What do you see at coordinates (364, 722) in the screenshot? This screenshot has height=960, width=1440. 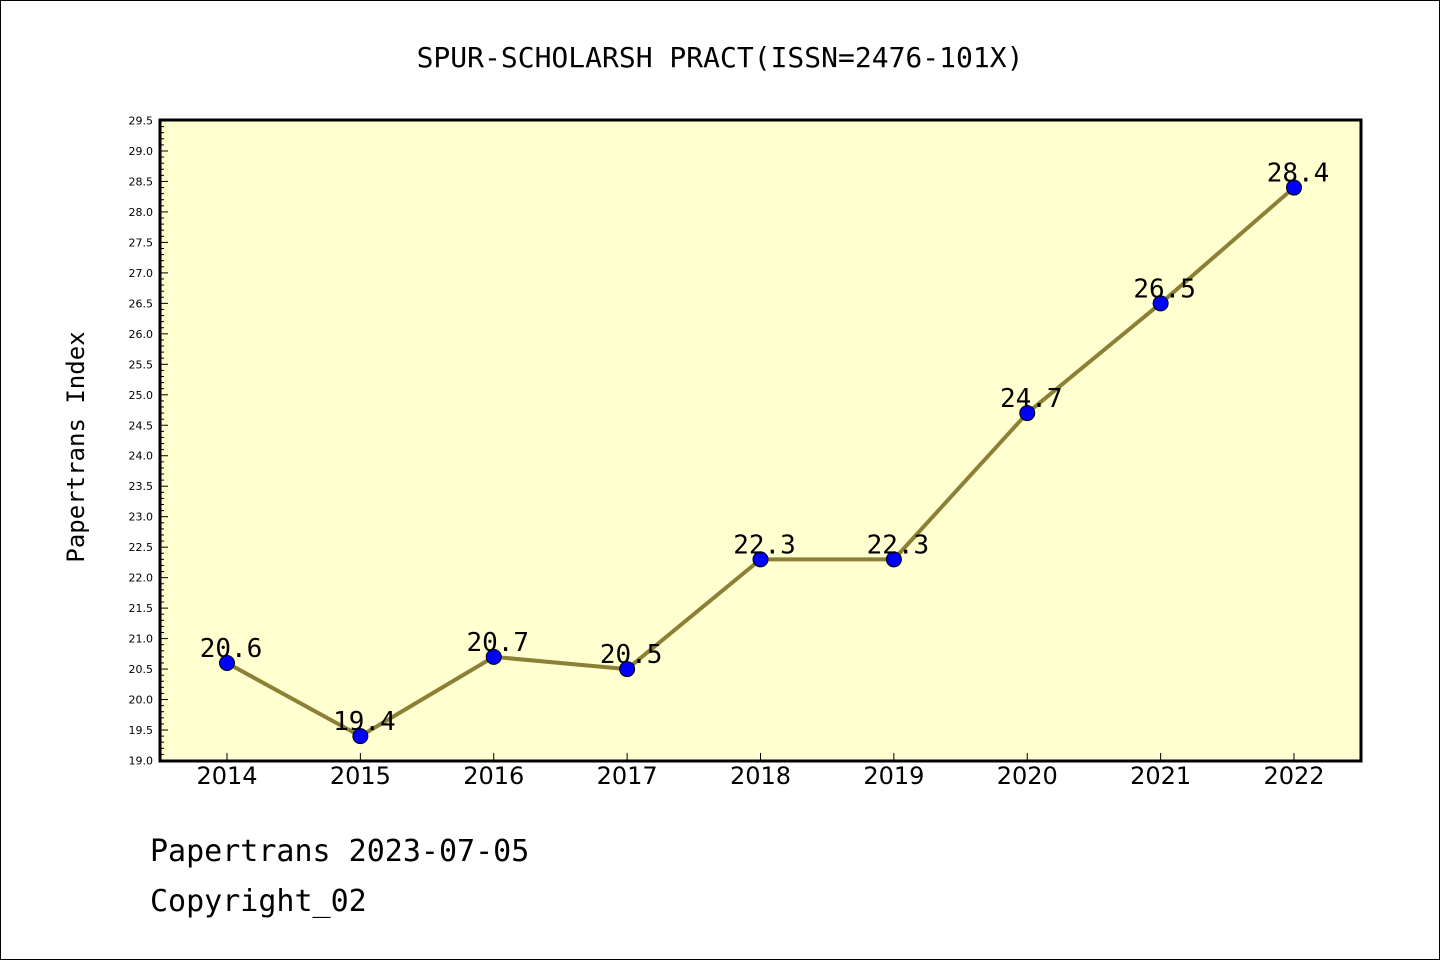 I see `data-label: 19.4` at bounding box center [364, 722].